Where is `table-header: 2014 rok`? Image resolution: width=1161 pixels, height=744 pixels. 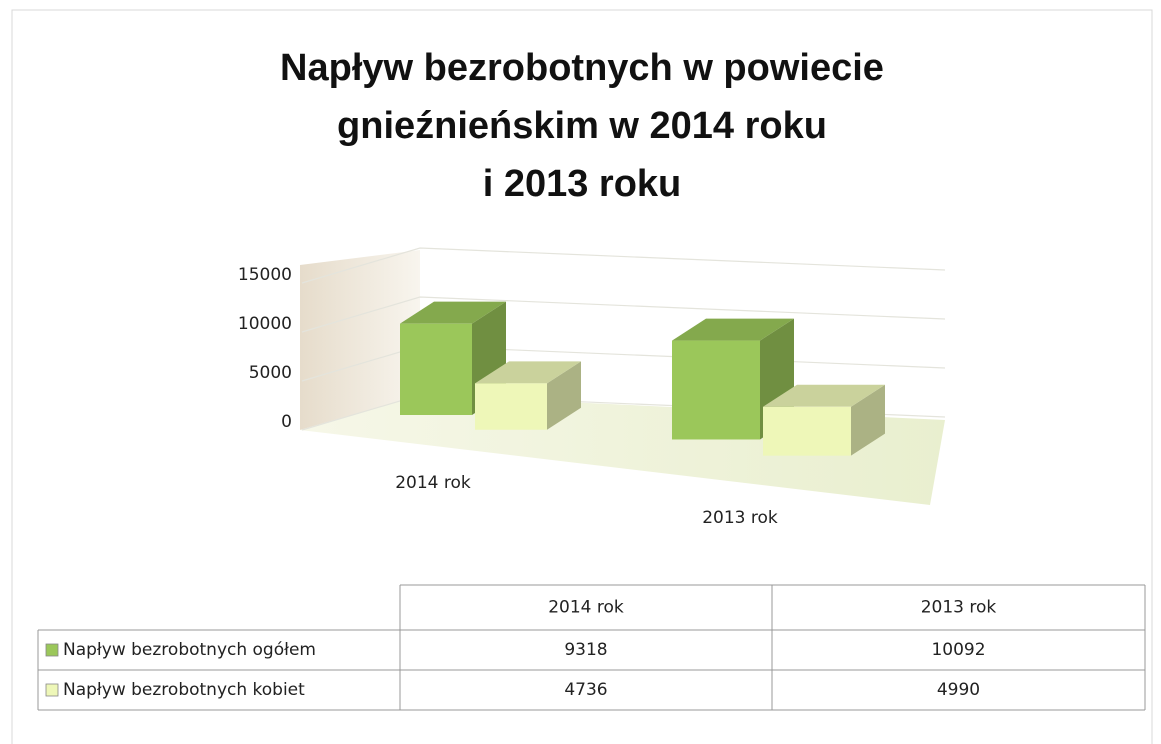
table-header: 2014 rok is located at coordinates (586, 608).